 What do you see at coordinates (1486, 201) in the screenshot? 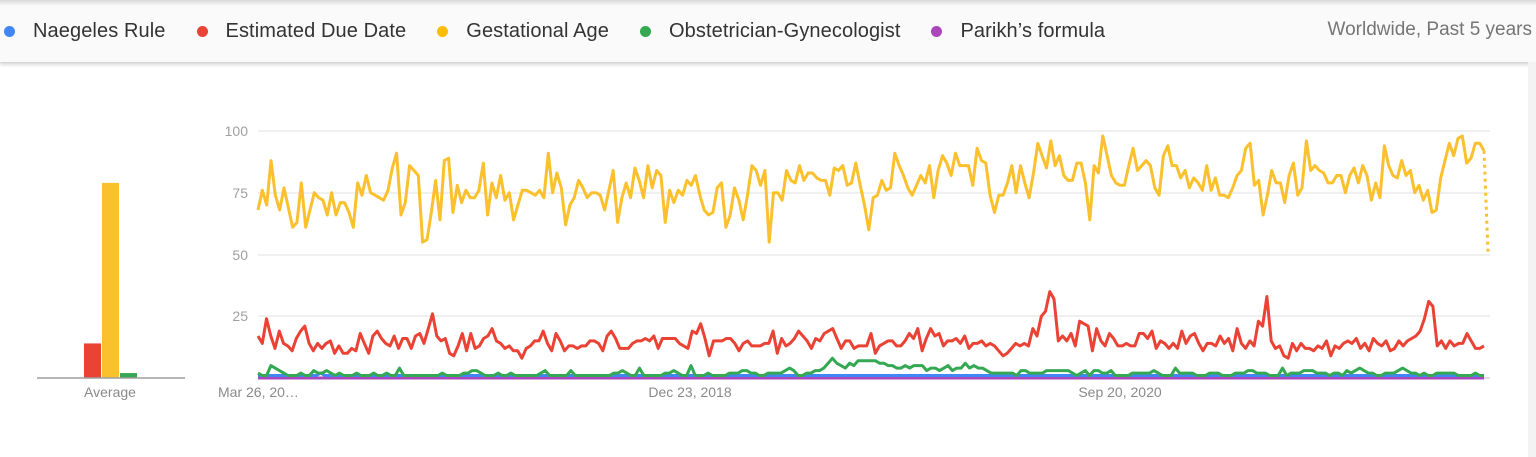
I see `partial-data-dotted-line` at bounding box center [1486, 201].